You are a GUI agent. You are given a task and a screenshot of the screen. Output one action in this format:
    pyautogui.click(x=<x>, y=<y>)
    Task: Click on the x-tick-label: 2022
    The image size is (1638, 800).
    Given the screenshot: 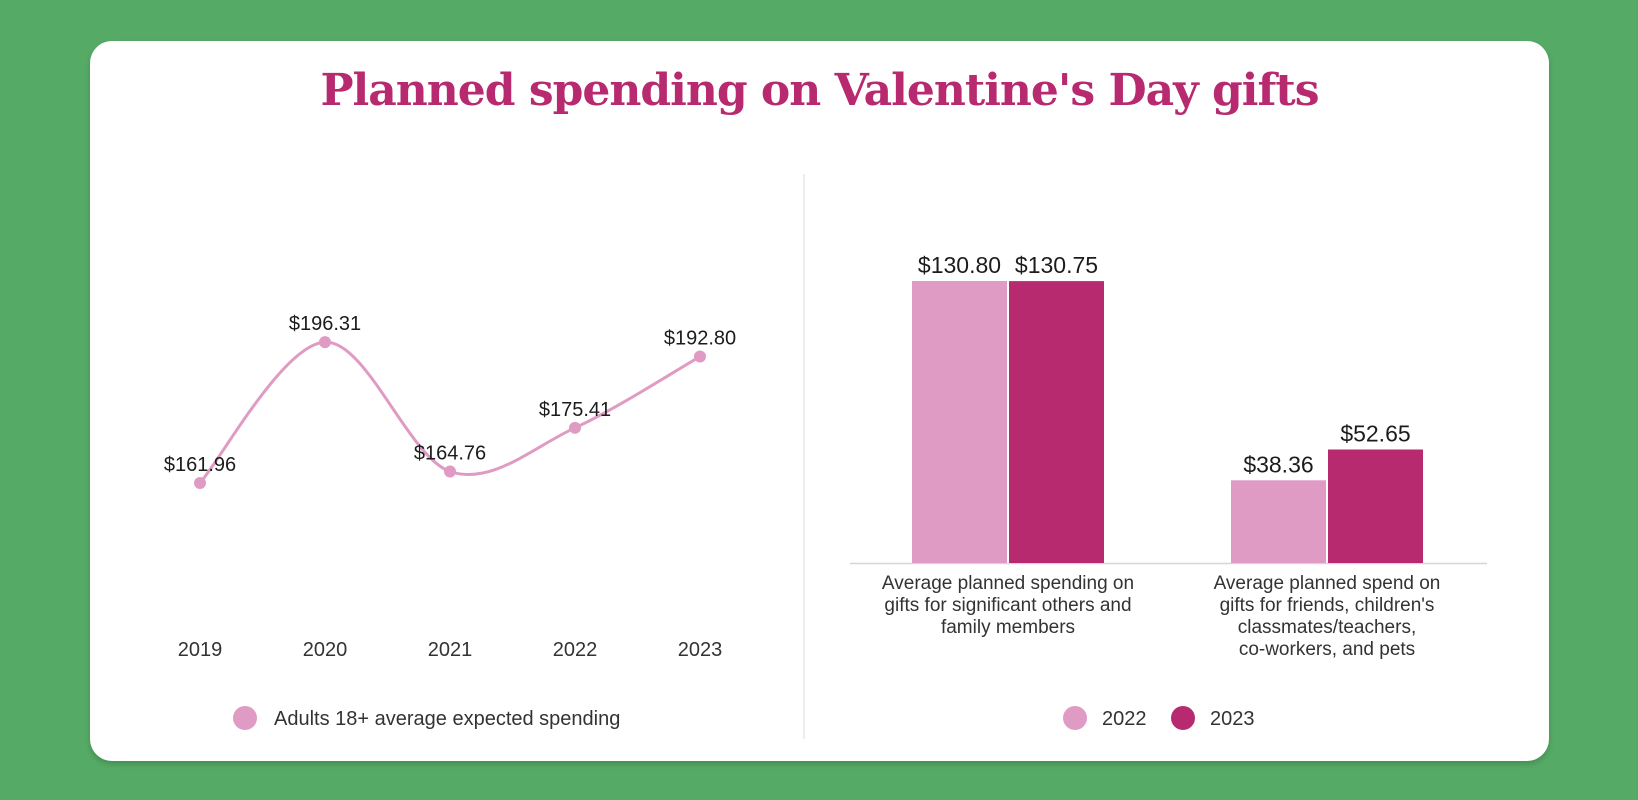 What is the action you would take?
    pyautogui.click(x=575, y=650)
    